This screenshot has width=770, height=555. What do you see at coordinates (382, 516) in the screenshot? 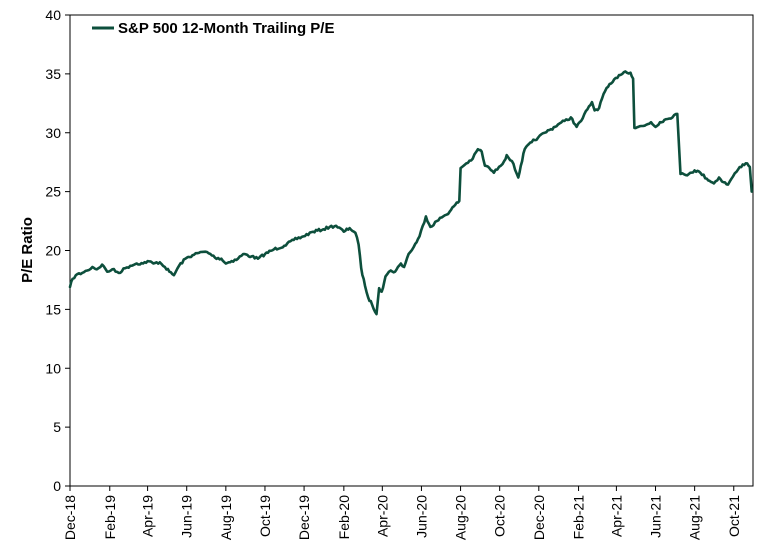
I see `x-tick-label: Apr-20` at bounding box center [382, 516].